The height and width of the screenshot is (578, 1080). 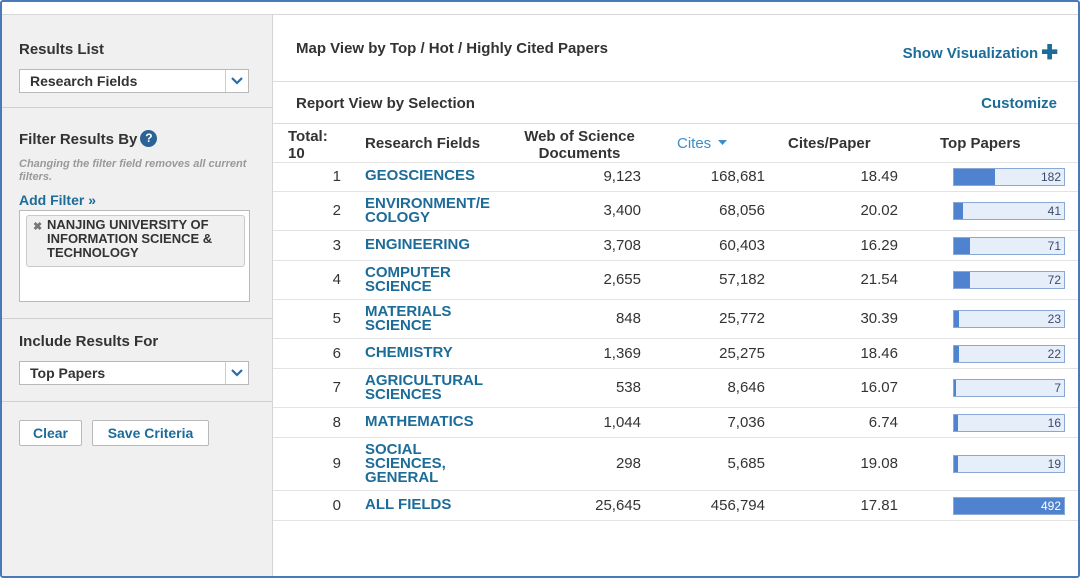 What do you see at coordinates (675, 177) in the screenshot?
I see `table-row: 1 GEOSCIENCES 9,123 168,681 18.49 182` at bounding box center [675, 177].